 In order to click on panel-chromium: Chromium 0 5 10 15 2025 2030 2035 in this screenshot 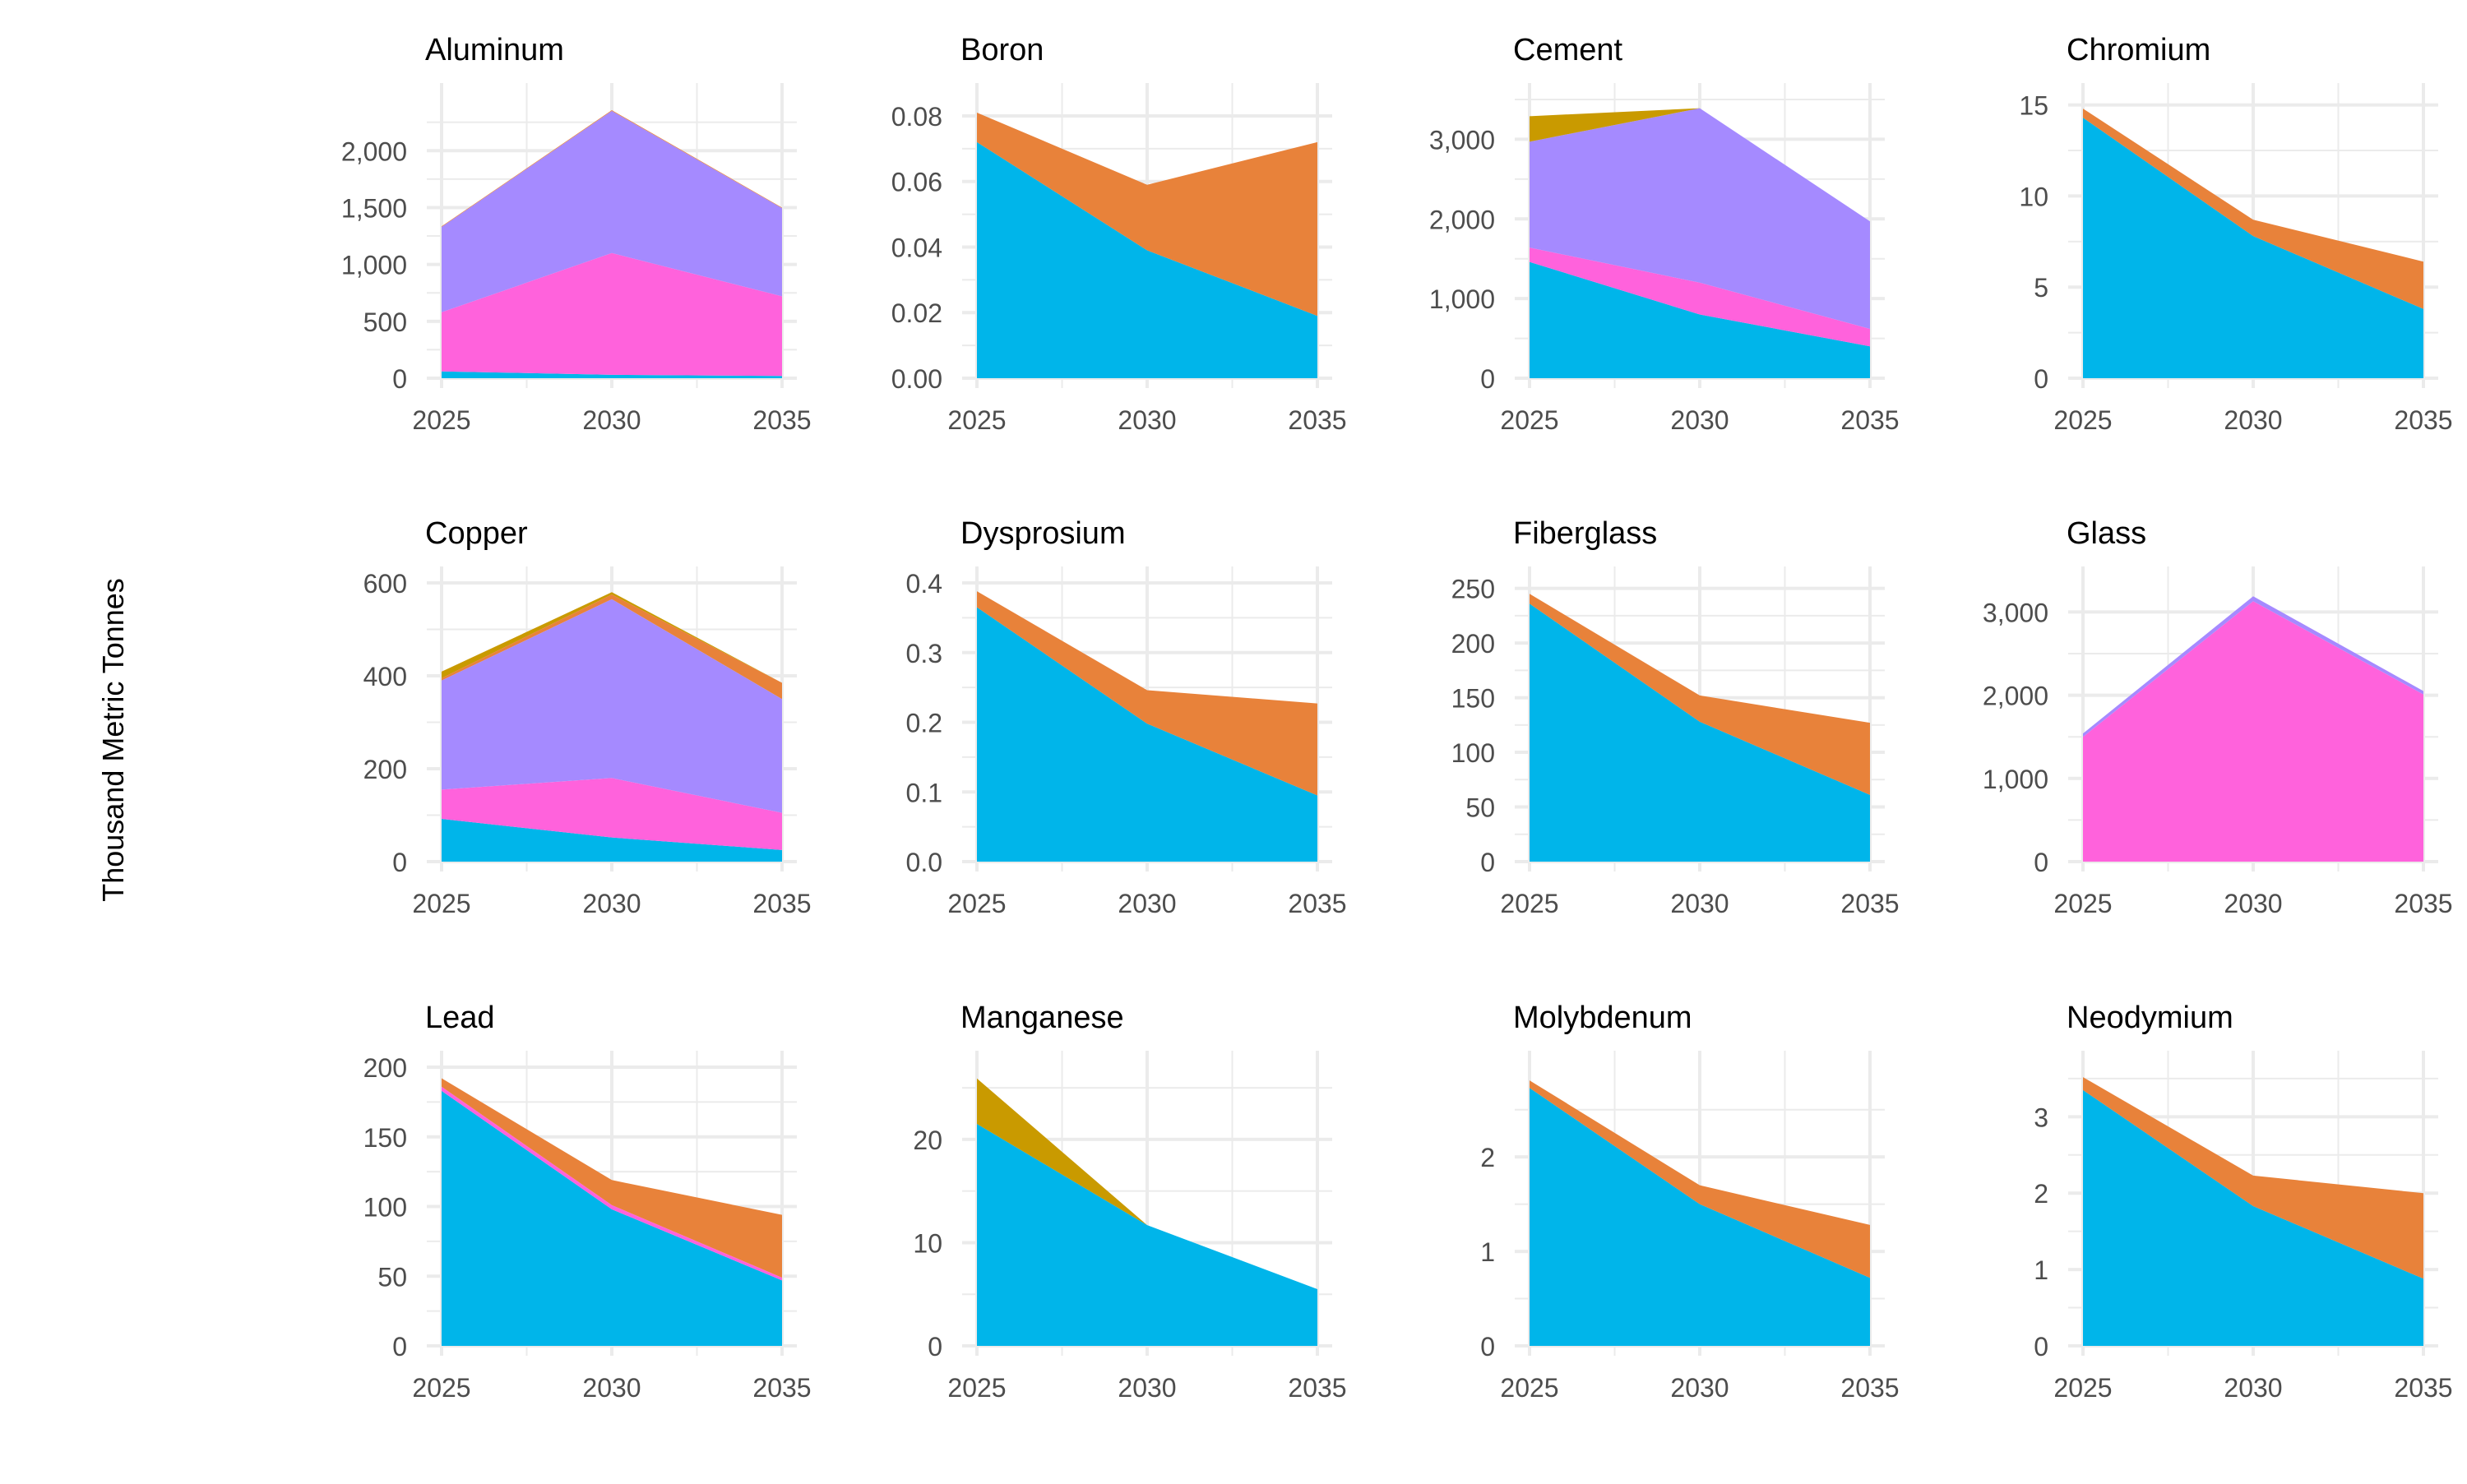, I will do `click(2235, 234)`.